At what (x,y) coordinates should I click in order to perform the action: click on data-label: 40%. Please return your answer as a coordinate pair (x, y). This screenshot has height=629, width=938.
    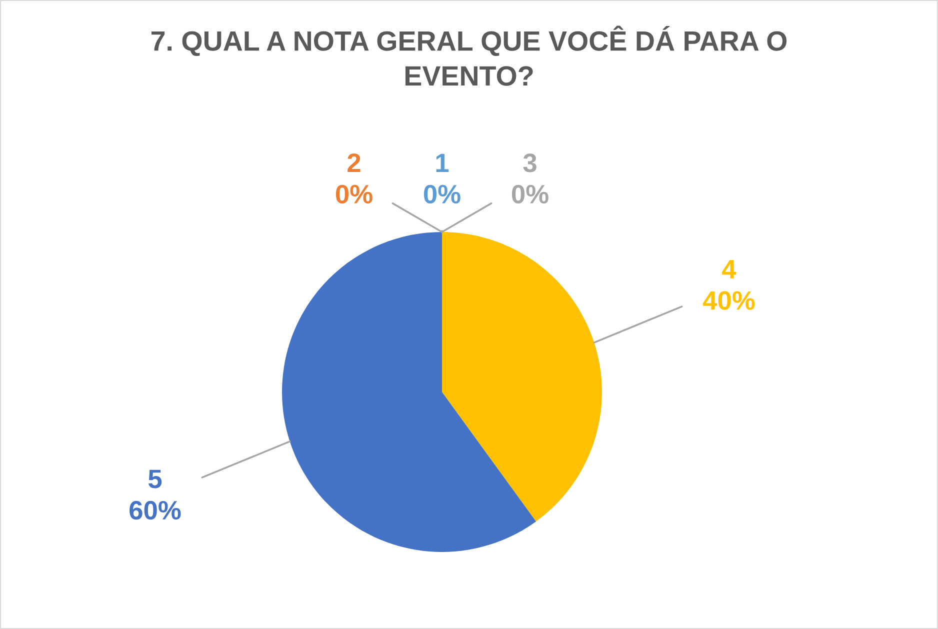
    Looking at the image, I should click on (728, 300).